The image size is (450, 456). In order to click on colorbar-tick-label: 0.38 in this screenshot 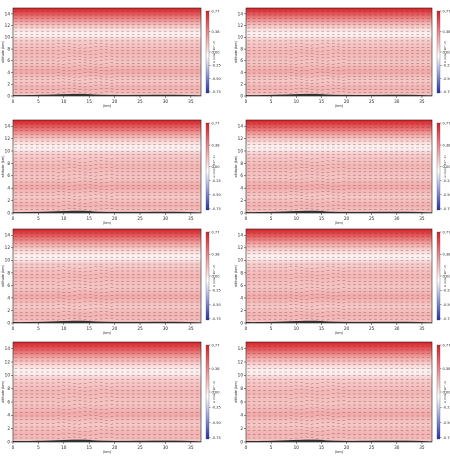, I will do `click(446, 255)`.